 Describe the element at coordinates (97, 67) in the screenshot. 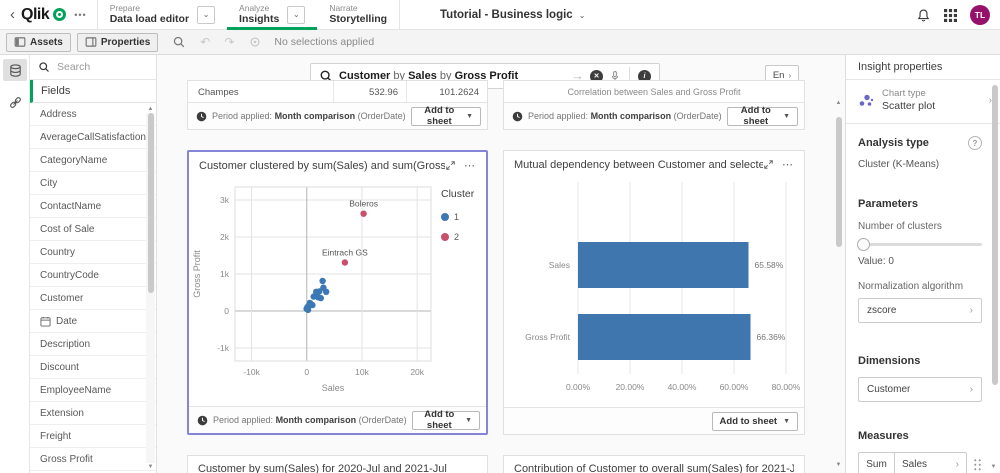

I see `fields-search-input` at that location.